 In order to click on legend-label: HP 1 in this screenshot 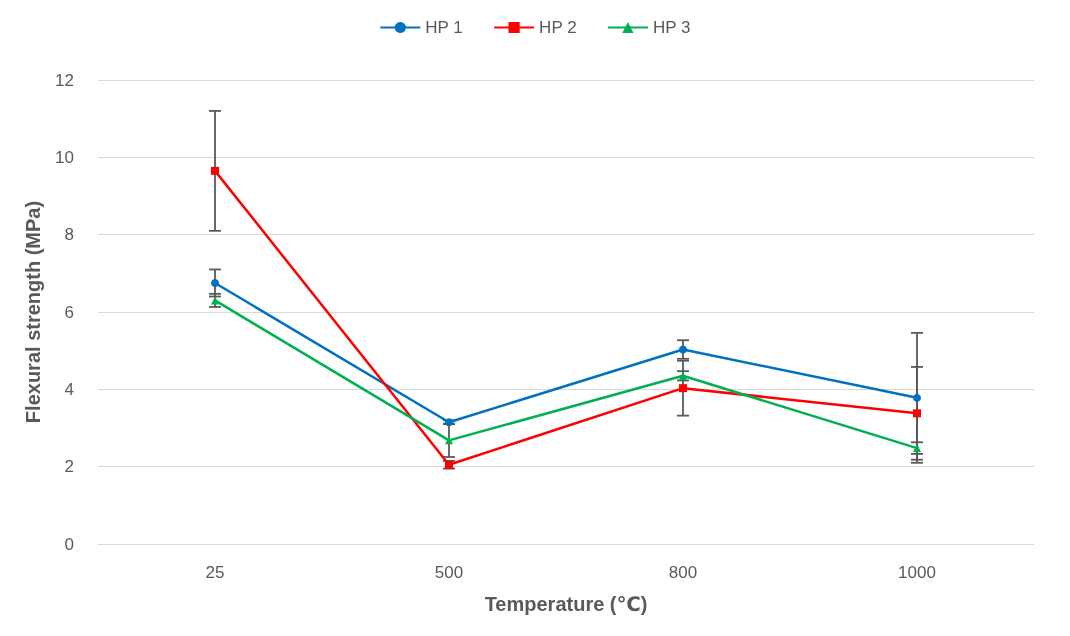, I will do `click(444, 27)`.